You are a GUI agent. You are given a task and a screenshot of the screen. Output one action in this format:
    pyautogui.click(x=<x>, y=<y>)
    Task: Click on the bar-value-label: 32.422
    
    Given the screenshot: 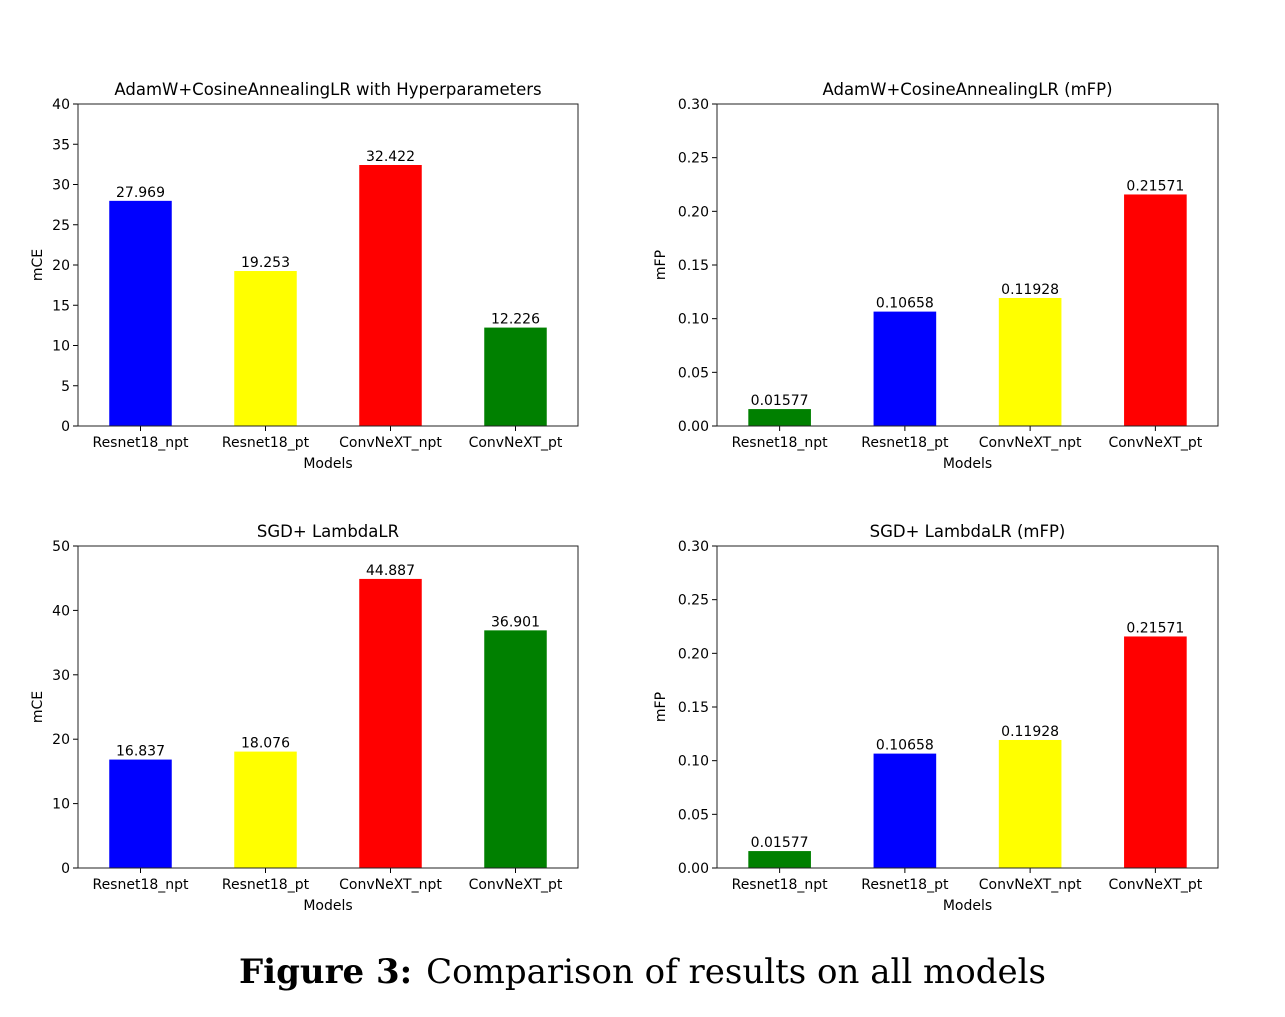 What is the action you would take?
    pyautogui.click(x=390, y=157)
    